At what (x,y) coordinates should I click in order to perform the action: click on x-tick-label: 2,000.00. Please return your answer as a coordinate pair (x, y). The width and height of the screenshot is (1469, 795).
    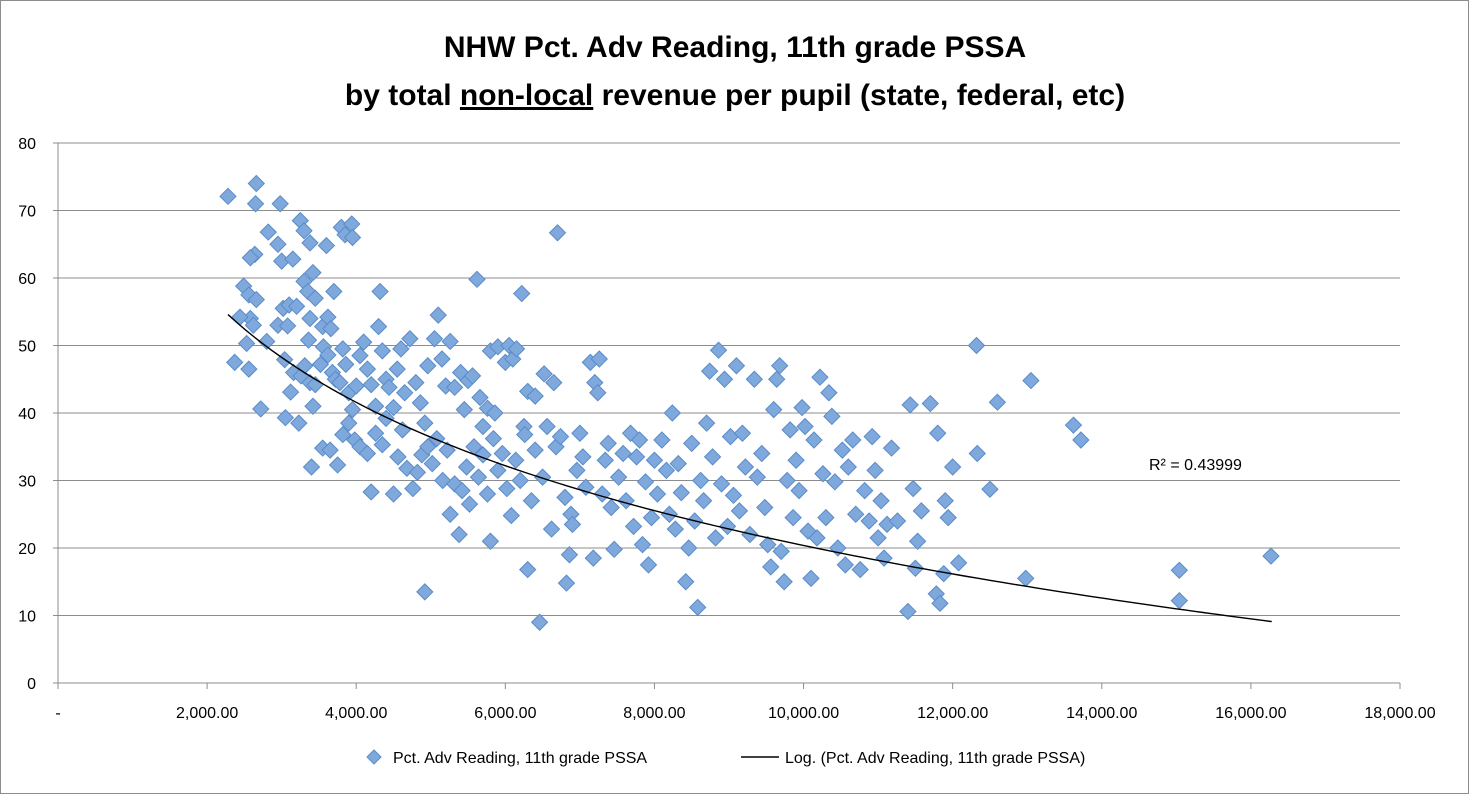
    Looking at the image, I should click on (207, 713).